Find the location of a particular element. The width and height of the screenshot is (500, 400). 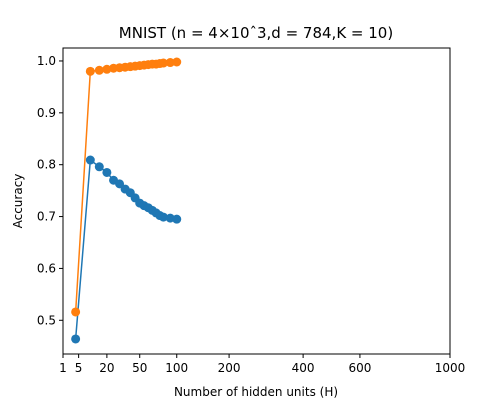

y-tick-label: 0.5 is located at coordinates (46, 320).